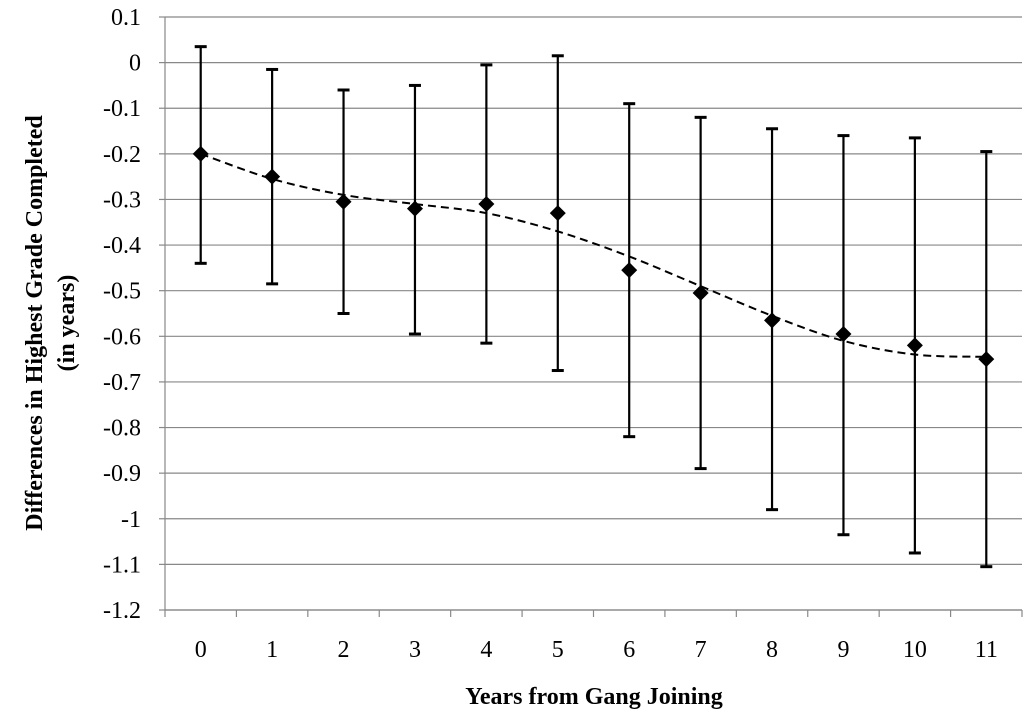  Describe the element at coordinates (35, 323) in the screenshot. I see `y-axis-title-line1: Differences in Highest Grade Completed` at that location.